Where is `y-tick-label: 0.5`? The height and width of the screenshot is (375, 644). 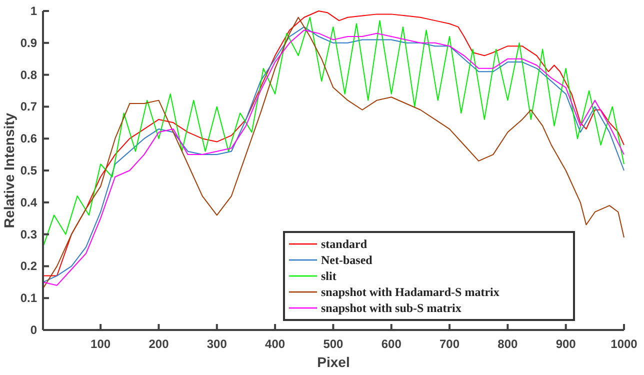
y-tick-label: 0.5 is located at coordinates (29, 171).